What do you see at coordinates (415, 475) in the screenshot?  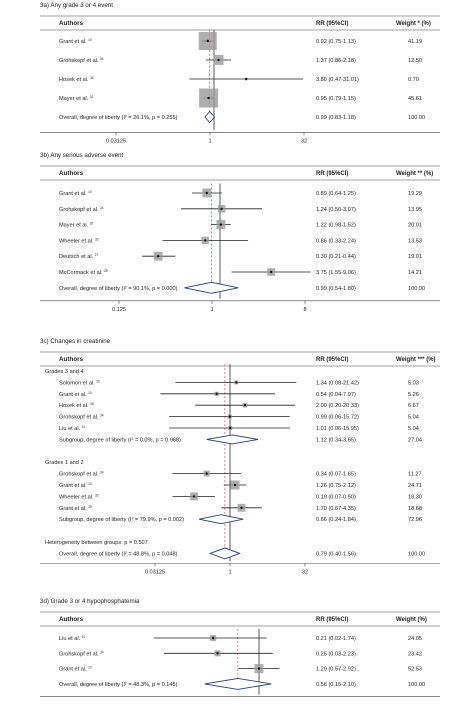 I see `weight-value: 11.27` at bounding box center [415, 475].